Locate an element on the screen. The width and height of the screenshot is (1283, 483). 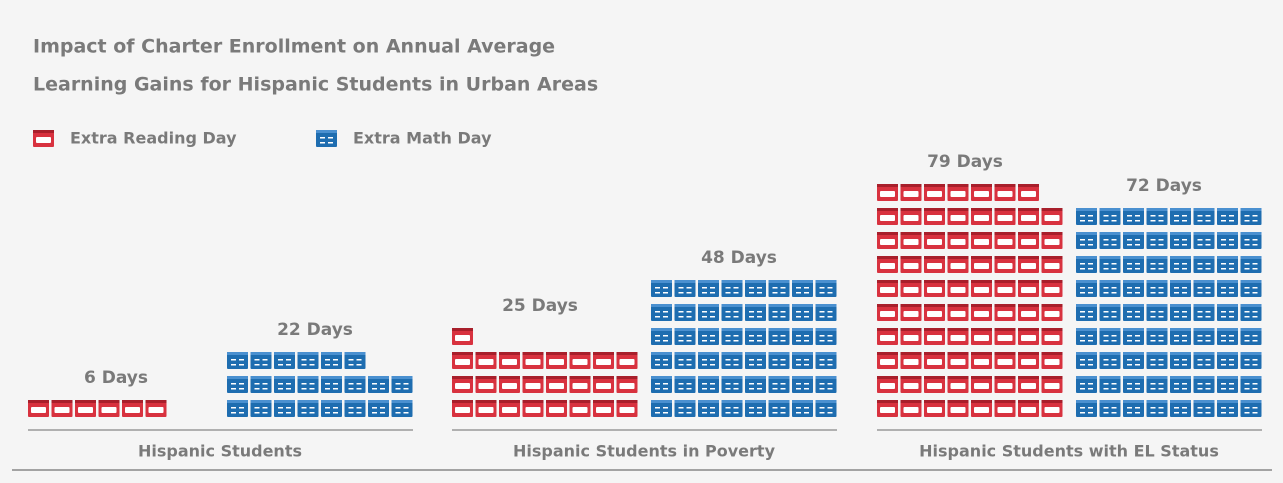
legend-icon-glyph is located at coordinates (43, 140).